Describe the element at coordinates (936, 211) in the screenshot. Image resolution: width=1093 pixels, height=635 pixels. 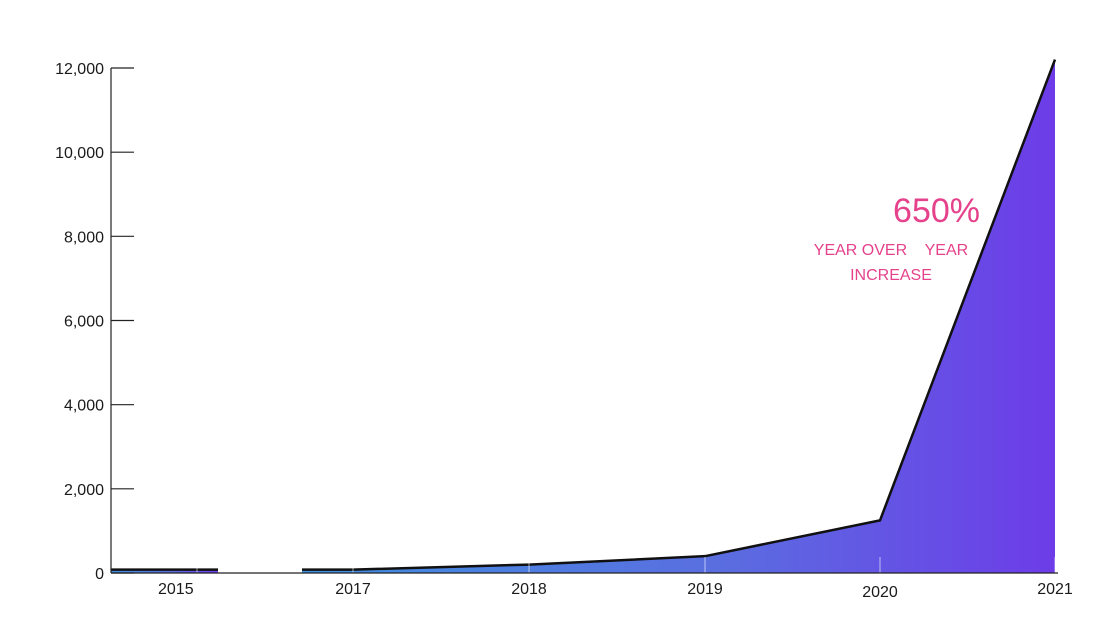
I see `annotation-percentage: 650%` at that location.